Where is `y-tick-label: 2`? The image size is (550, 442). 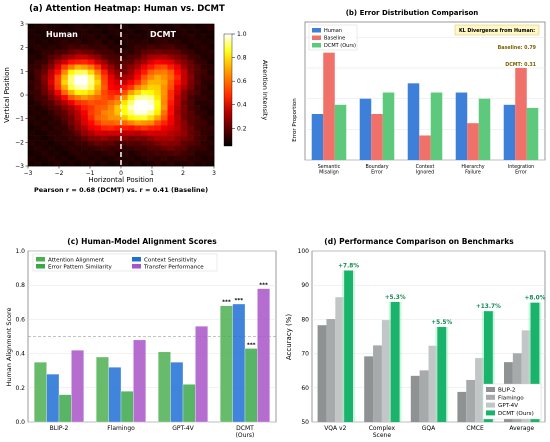
y-tick-label: 2 is located at coordinates (22, 48).